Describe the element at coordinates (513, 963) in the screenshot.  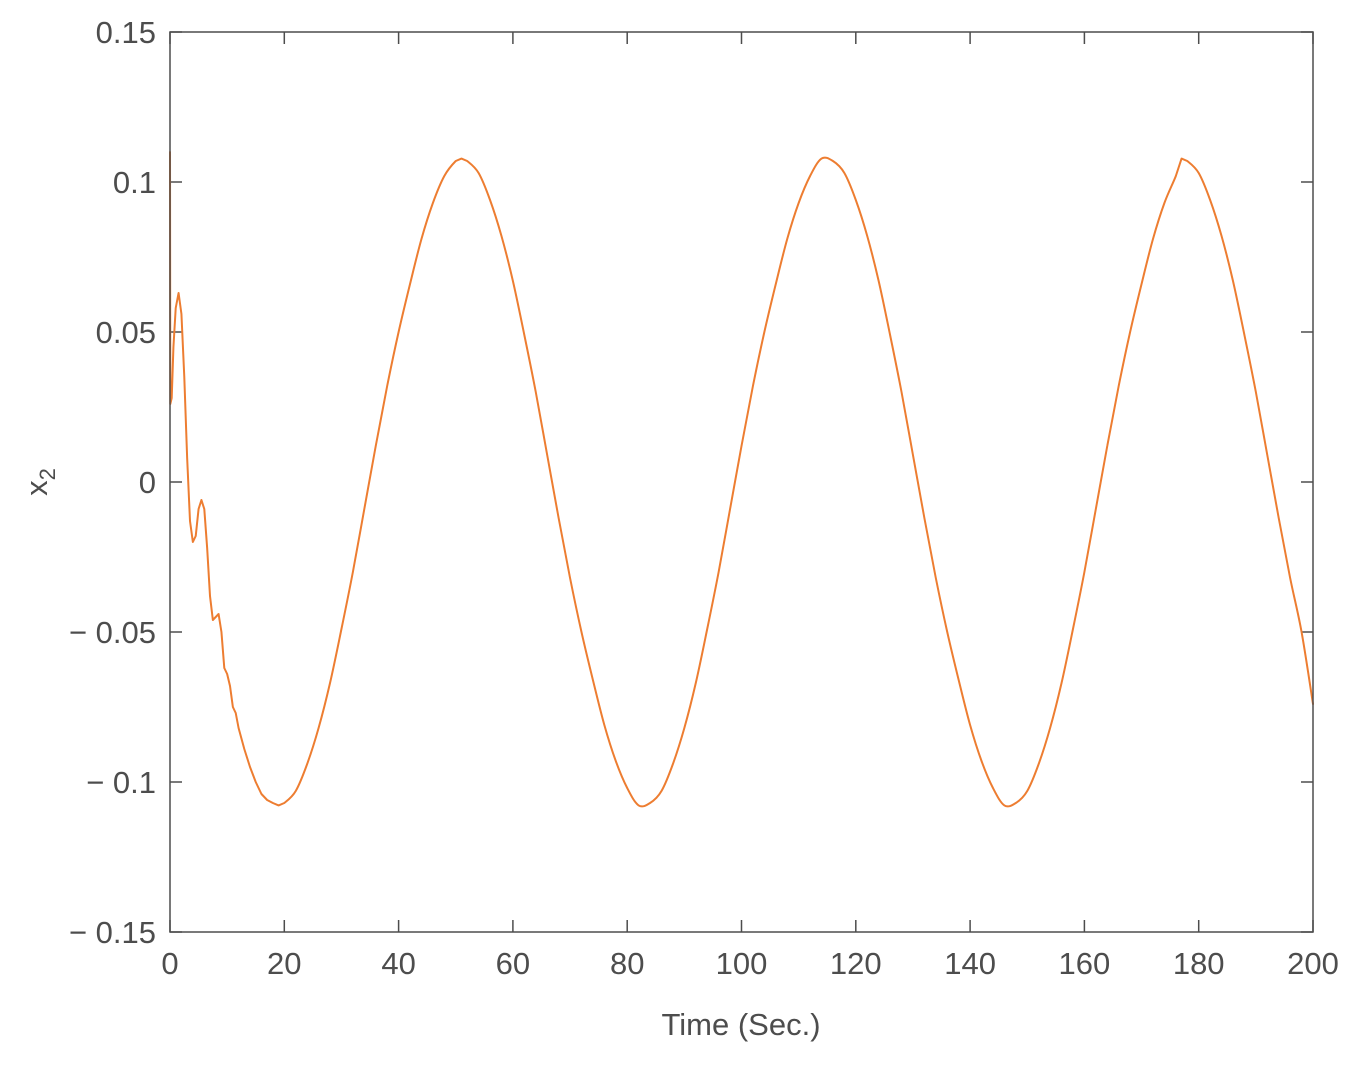
I see `x-tick-label: 60` at that location.